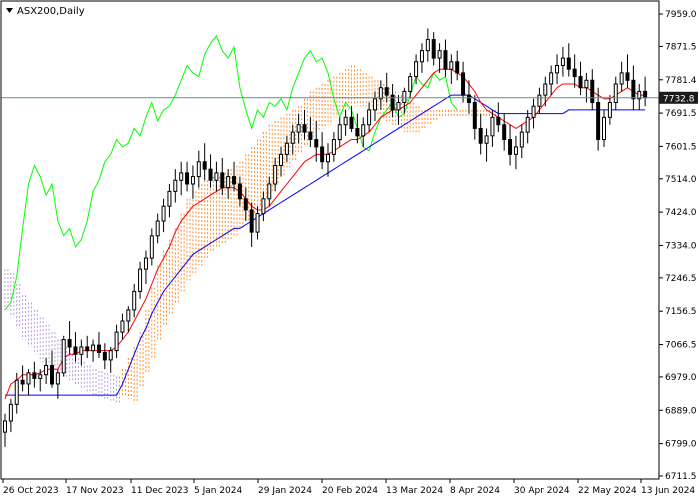 This screenshot has width=700, height=500. Describe the element at coordinates (9, 10) in the screenshot. I see `dropdown-triangle-icon` at that location.